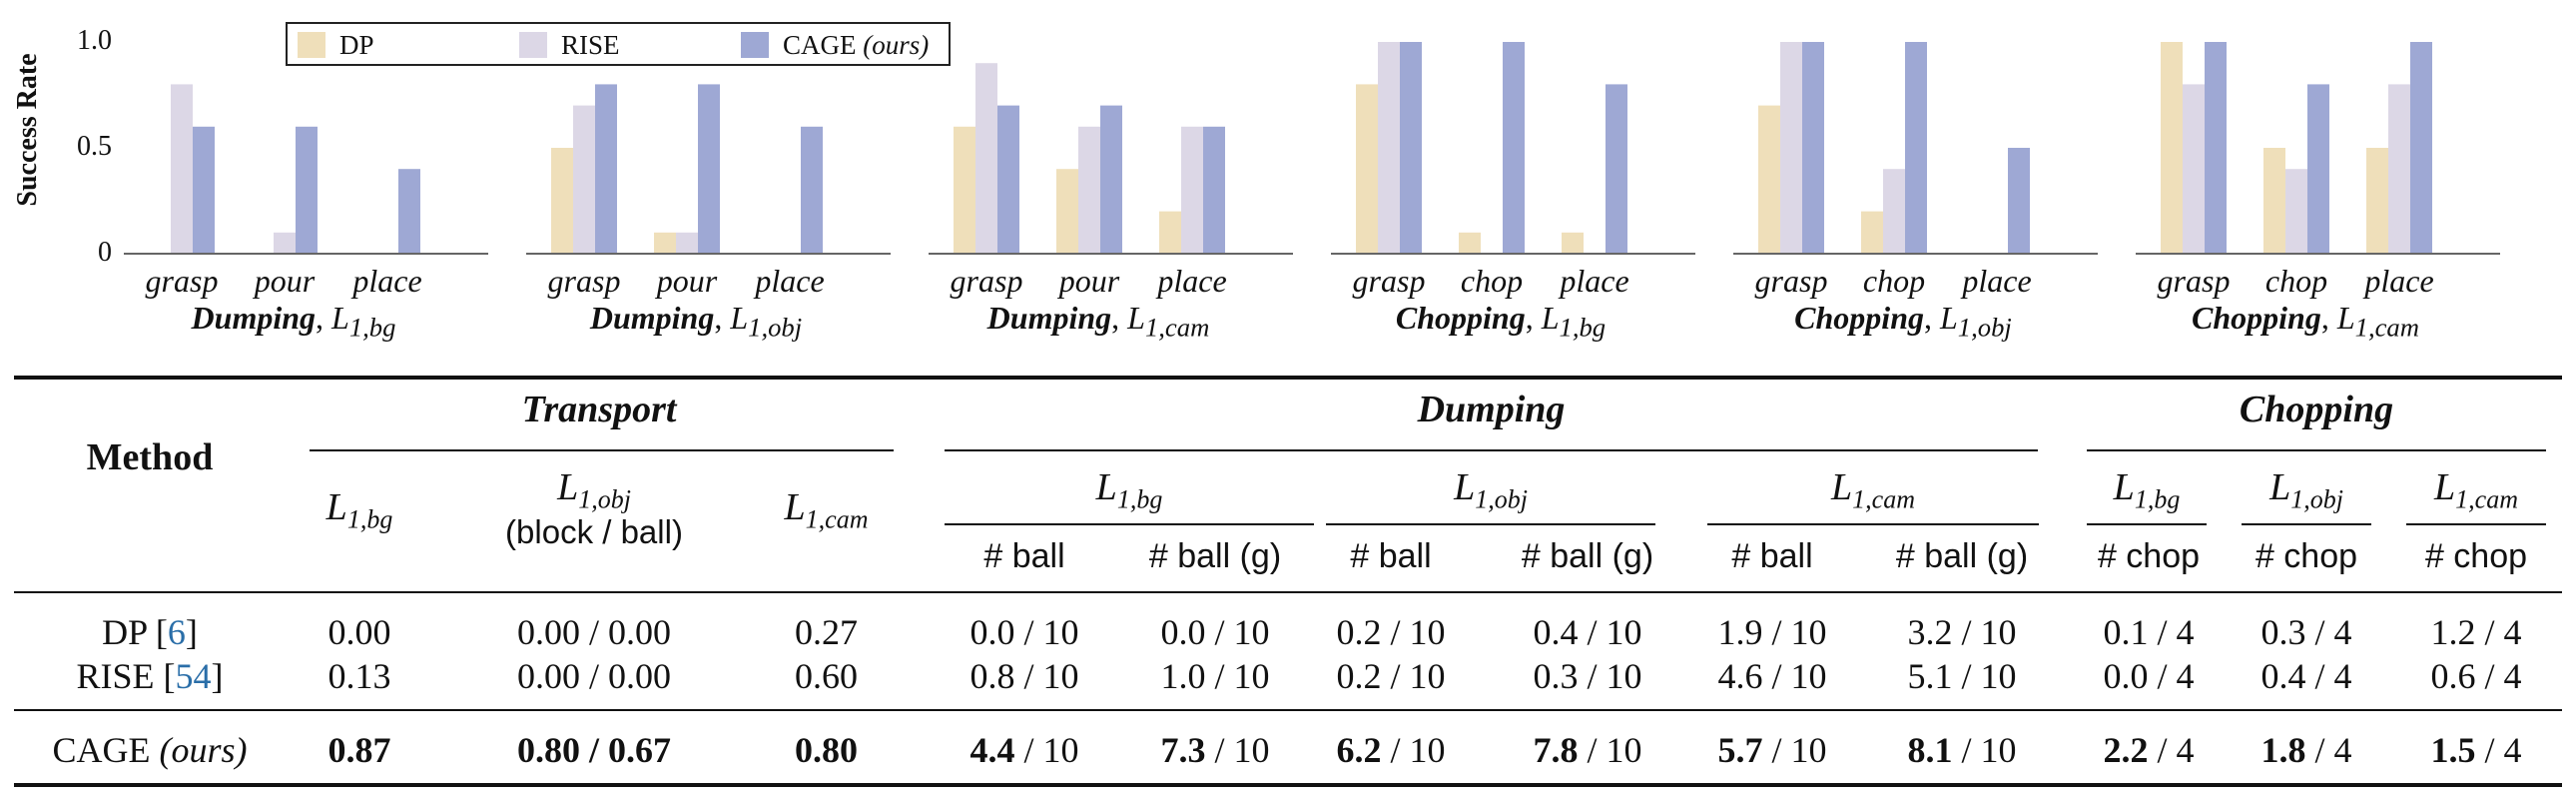 The width and height of the screenshot is (2576, 801). I want to click on table-cell: 5.1 / 10, so click(1962, 676).